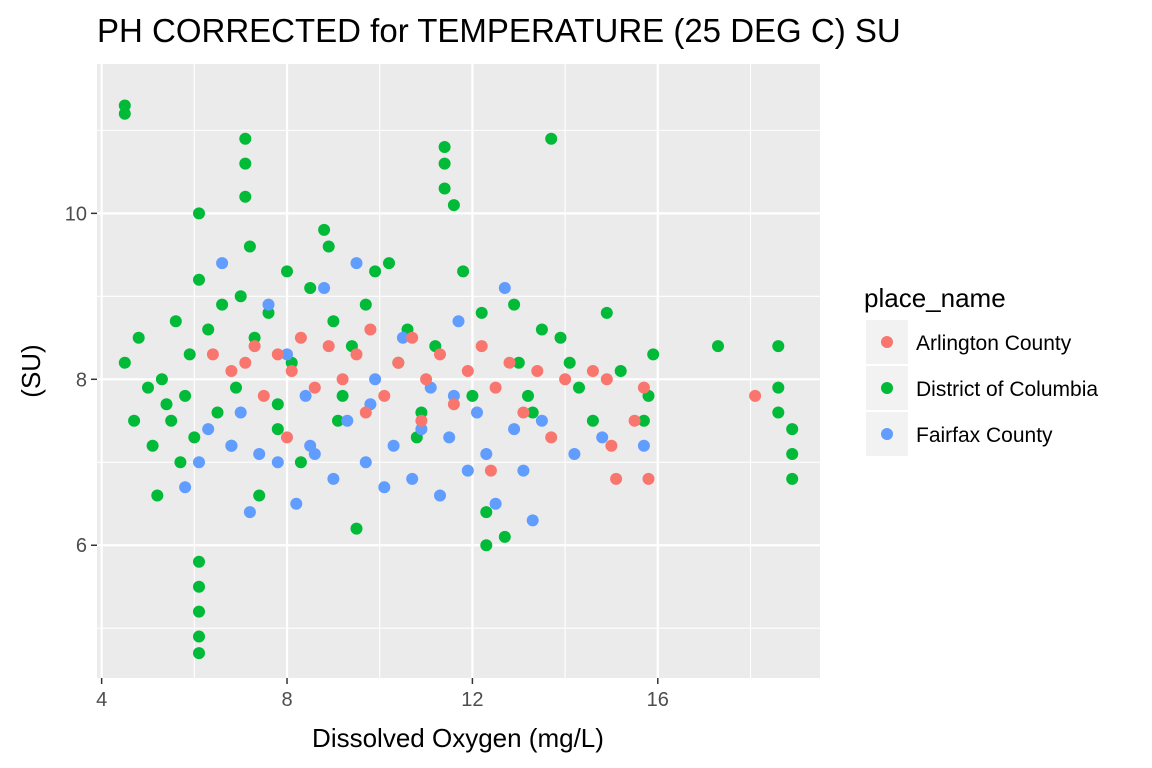 The image size is (1152, 768). I want to click on y-axis-title: (SU), so click(31, 370).